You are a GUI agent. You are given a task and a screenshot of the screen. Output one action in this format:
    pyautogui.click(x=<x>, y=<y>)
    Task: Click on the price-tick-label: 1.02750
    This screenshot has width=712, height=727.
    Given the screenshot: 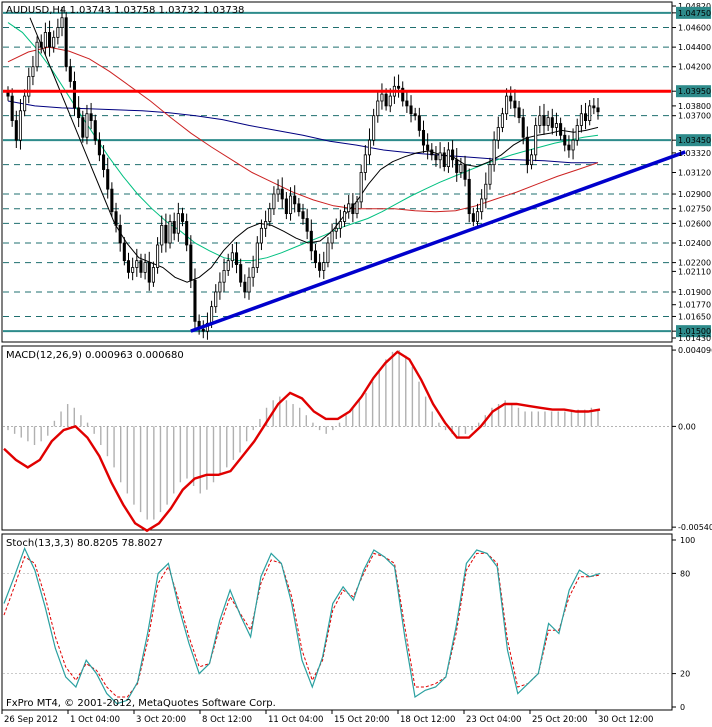 What is the action you would take?
    pyautogui.click(x=694, y=209)
    